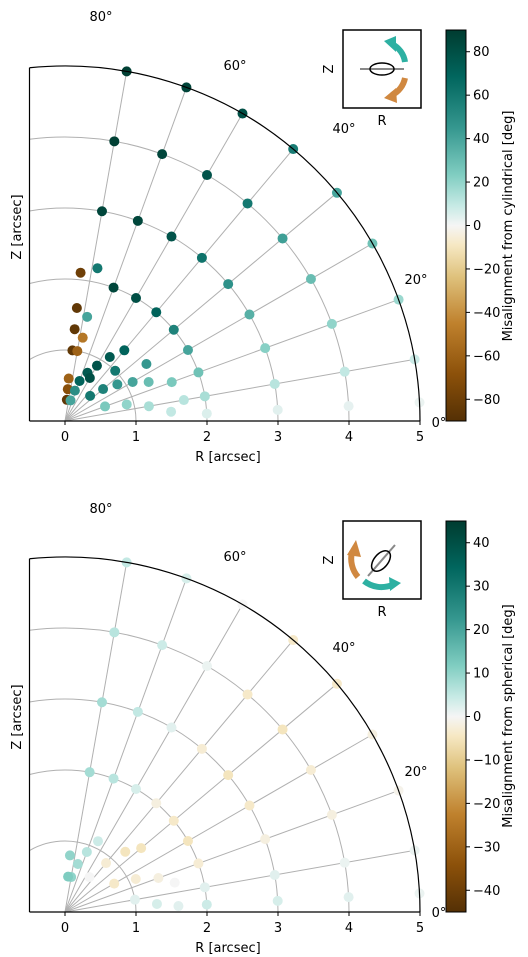 Image resolution: width=528 pixels, height=957 pixels. I want to click on bottom-colorbar-label: Misalignment from spherical [deg], so click(508, 716).